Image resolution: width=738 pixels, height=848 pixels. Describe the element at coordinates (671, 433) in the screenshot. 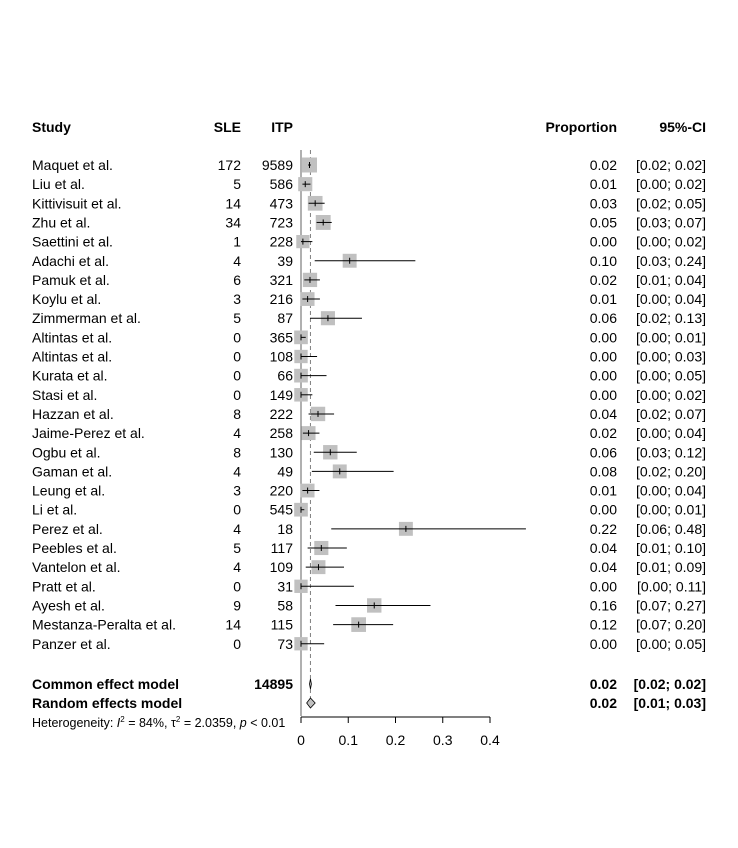

I see `study-ci: [0.00; 0.04]` at that location.